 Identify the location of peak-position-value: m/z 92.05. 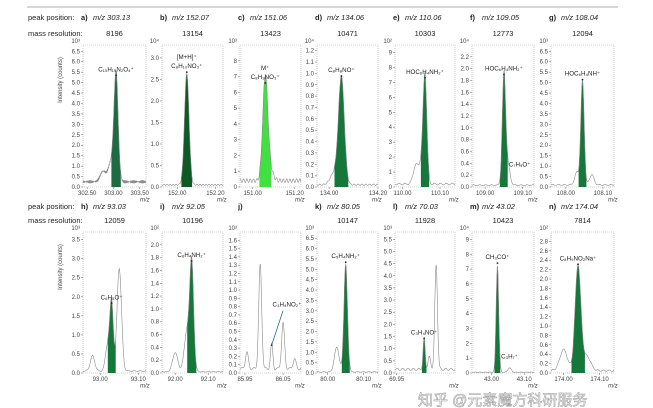
(189, 206).